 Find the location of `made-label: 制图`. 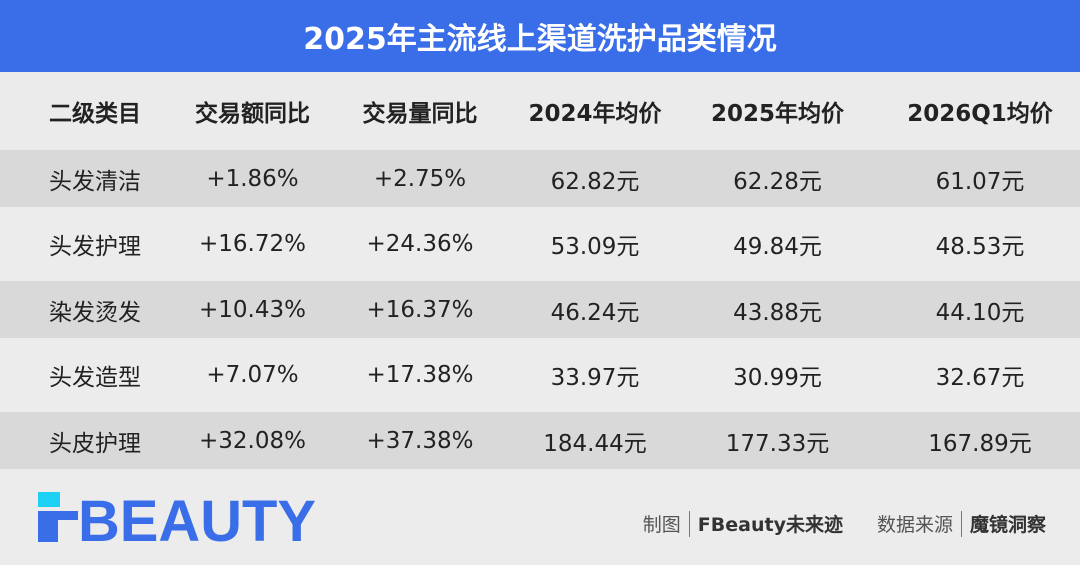

made-label: 制图 is located at coordinates (661, 525).